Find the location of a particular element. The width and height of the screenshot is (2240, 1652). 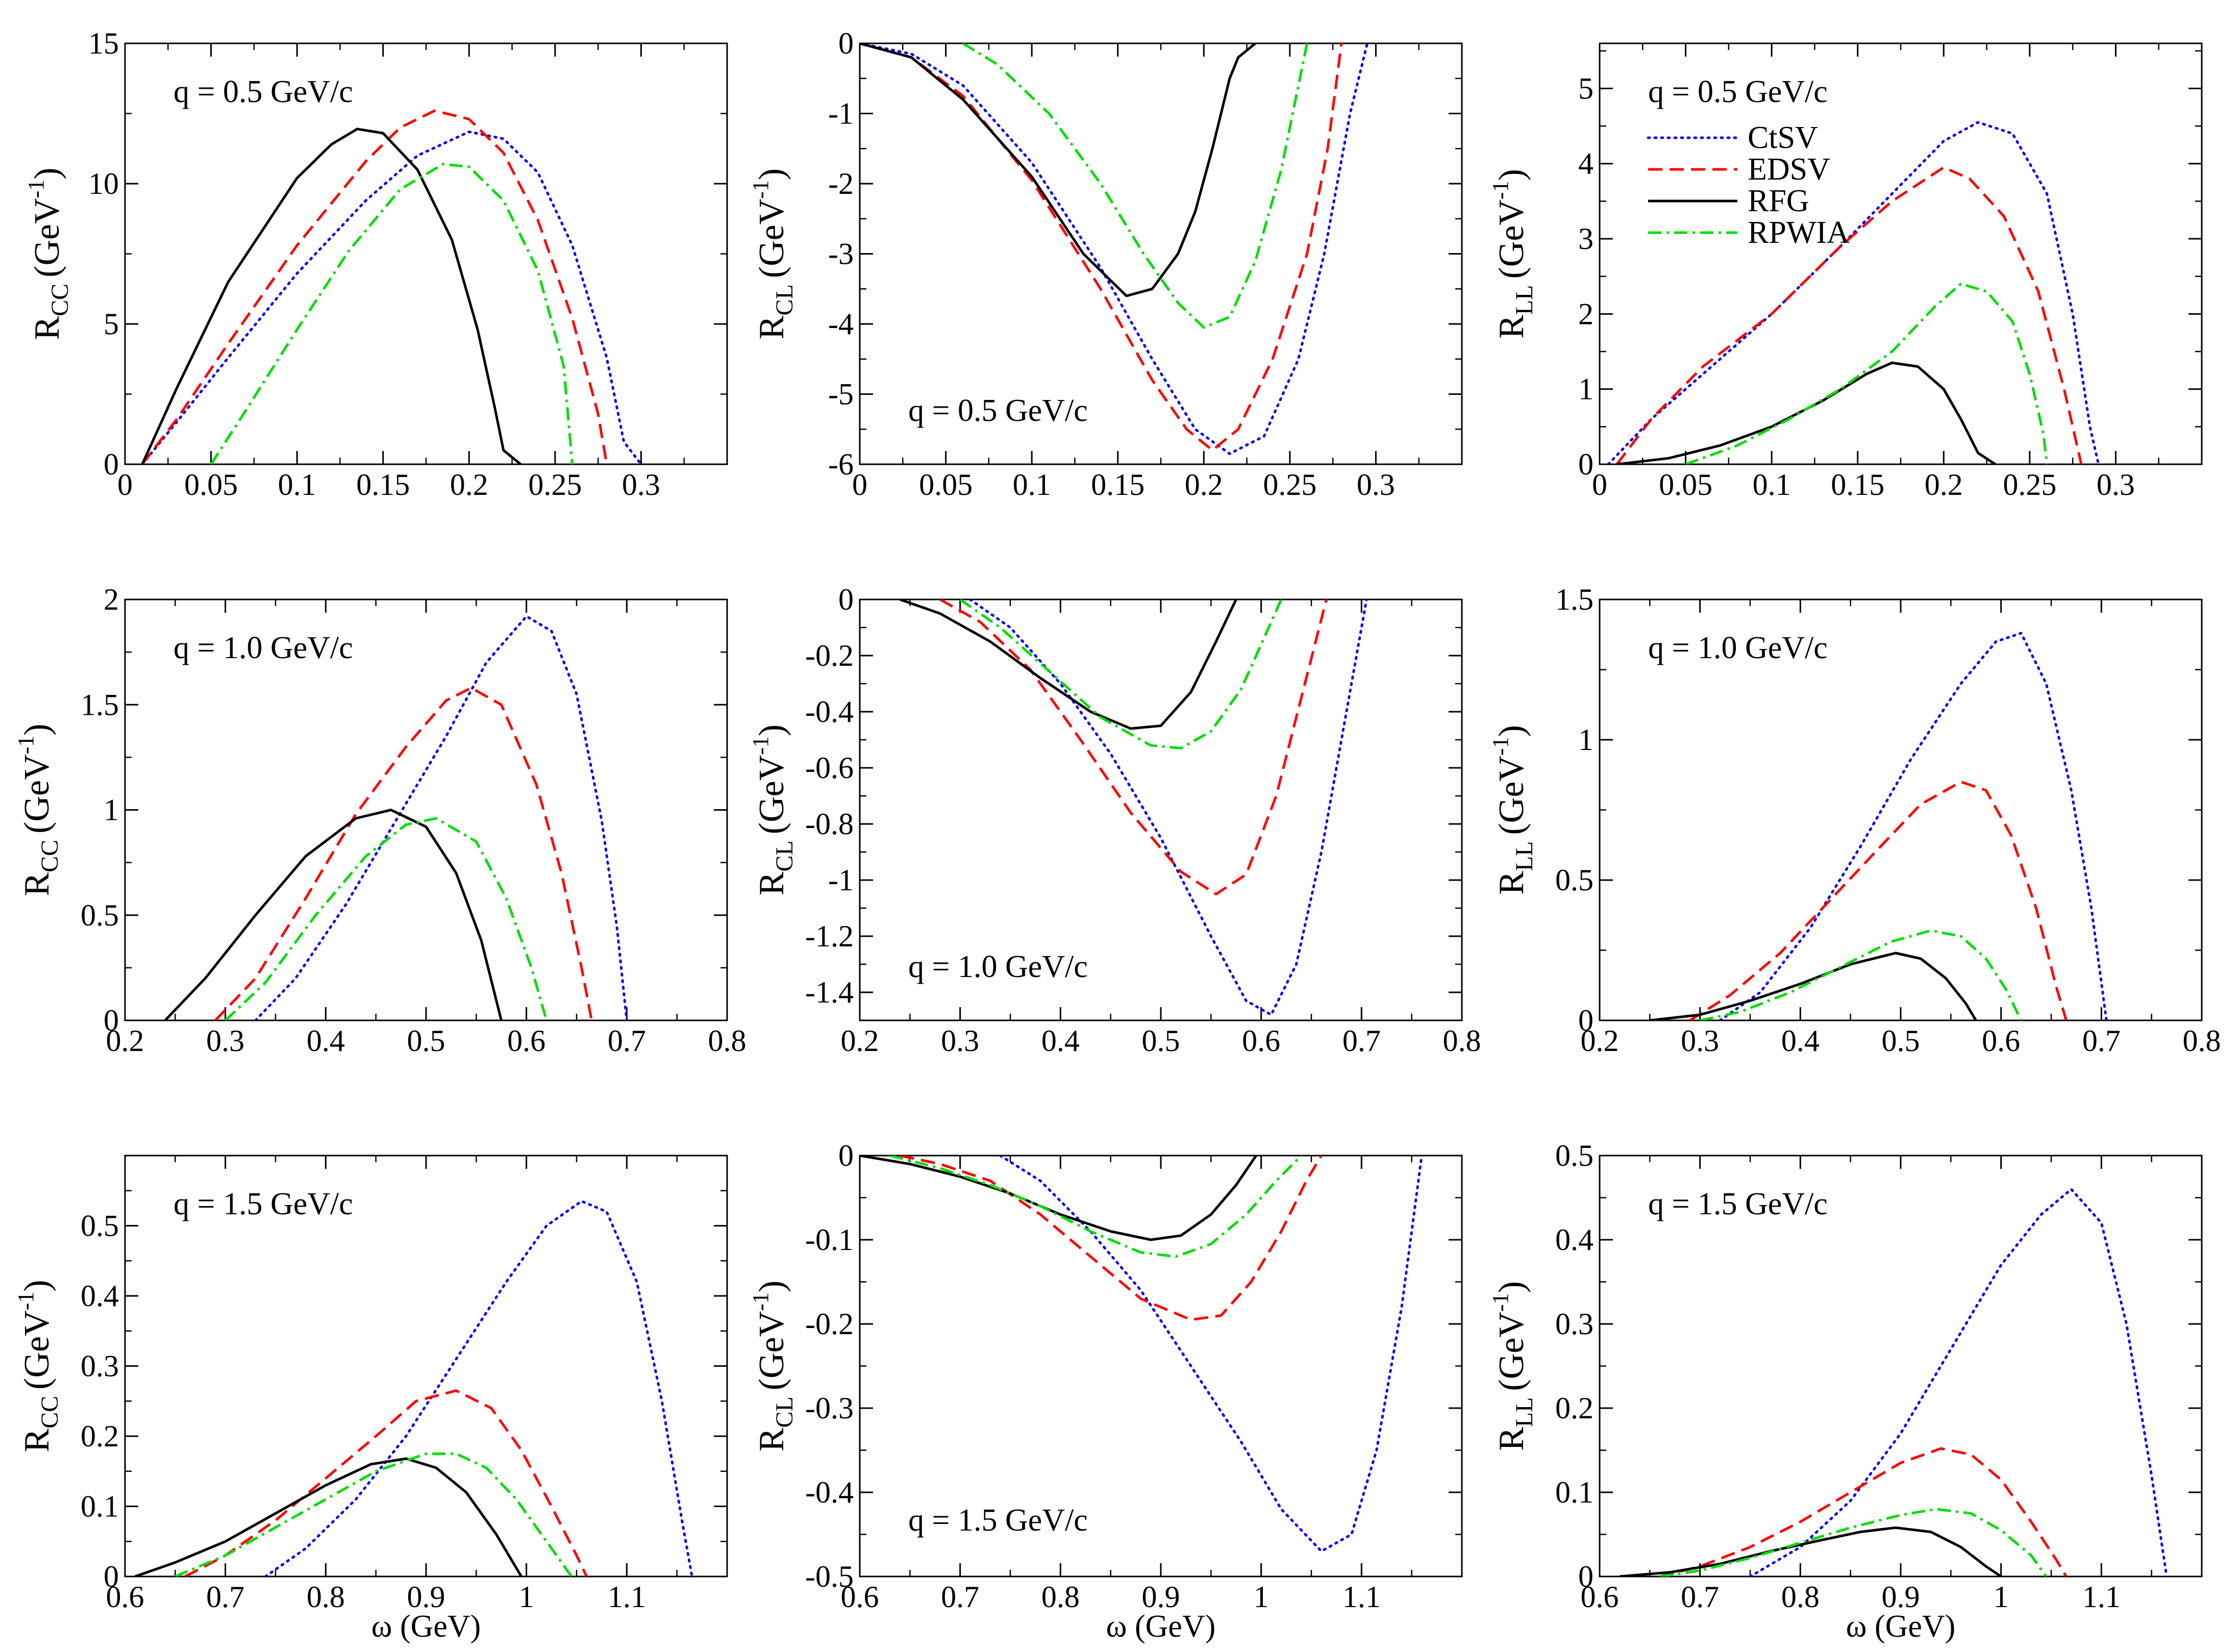

y-tick-label: 5 is located at coordinates (111, 324).